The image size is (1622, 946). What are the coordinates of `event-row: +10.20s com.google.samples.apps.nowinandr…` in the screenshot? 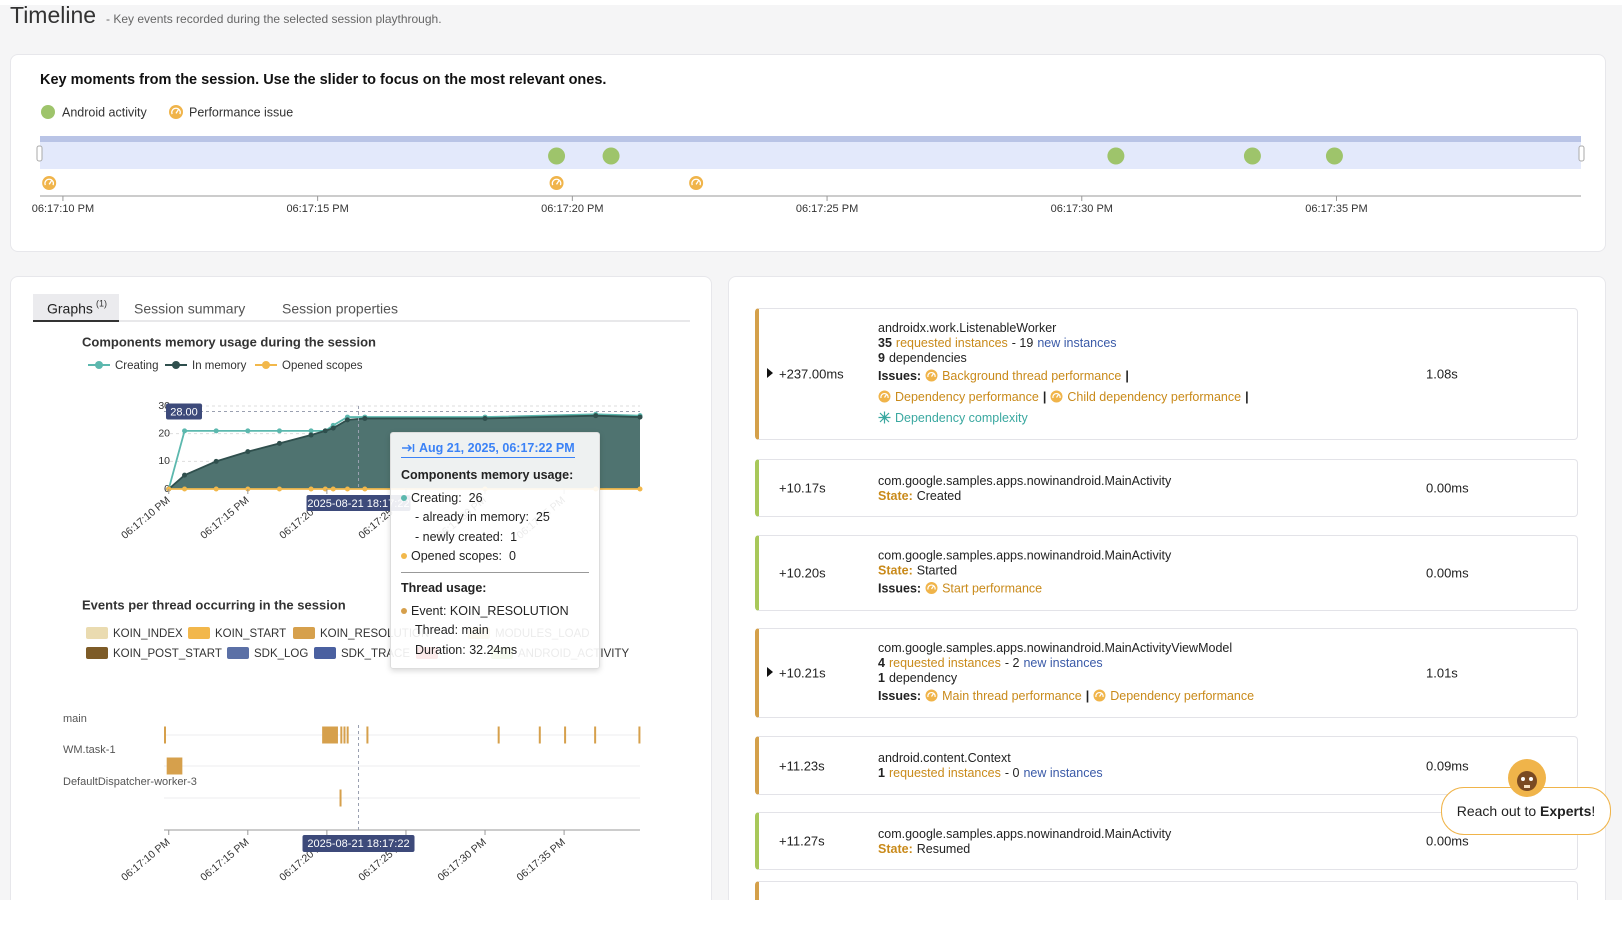 It's located at (1166, 573).